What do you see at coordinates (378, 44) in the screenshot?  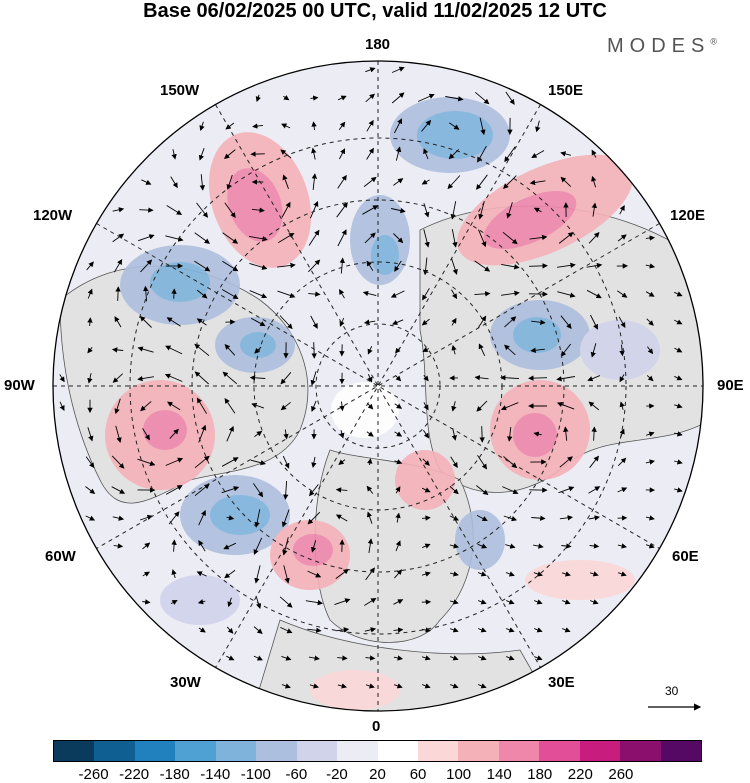 I see `lon-label-180: 180` at bounding box center [378, 44].